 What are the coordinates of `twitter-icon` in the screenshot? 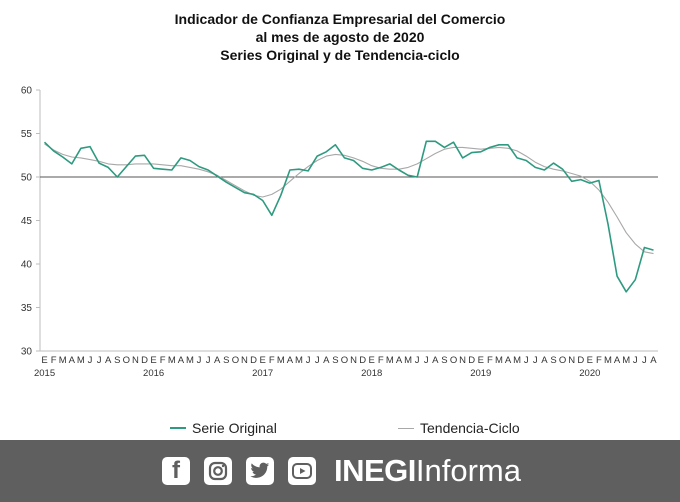 It's located at (260, 471).